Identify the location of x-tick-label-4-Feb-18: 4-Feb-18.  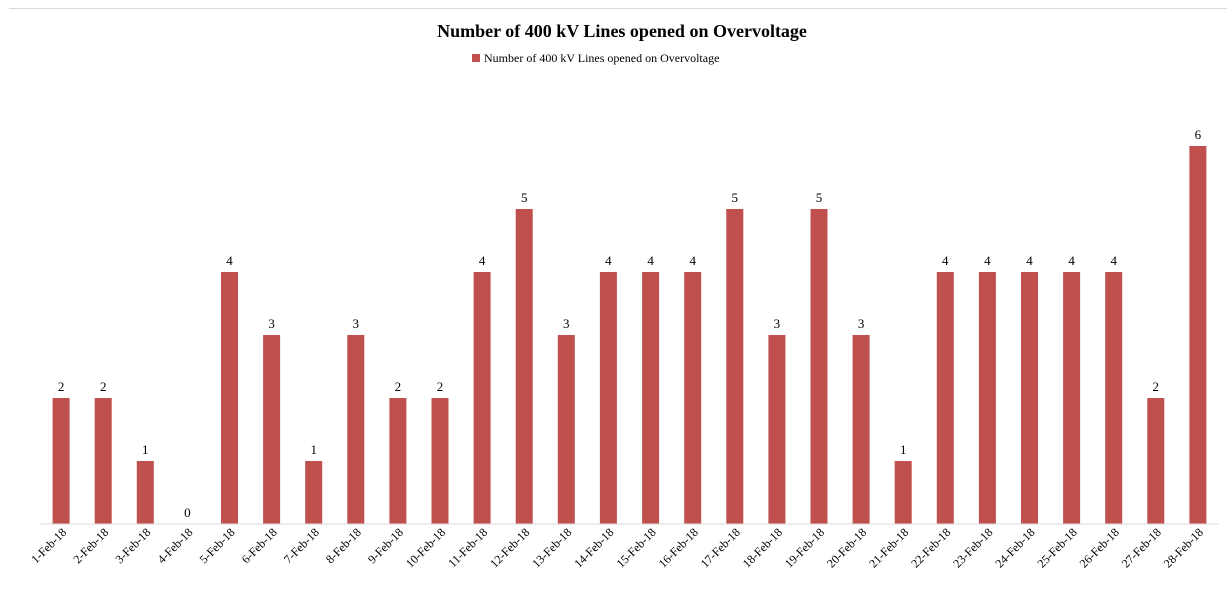
(175, 545).